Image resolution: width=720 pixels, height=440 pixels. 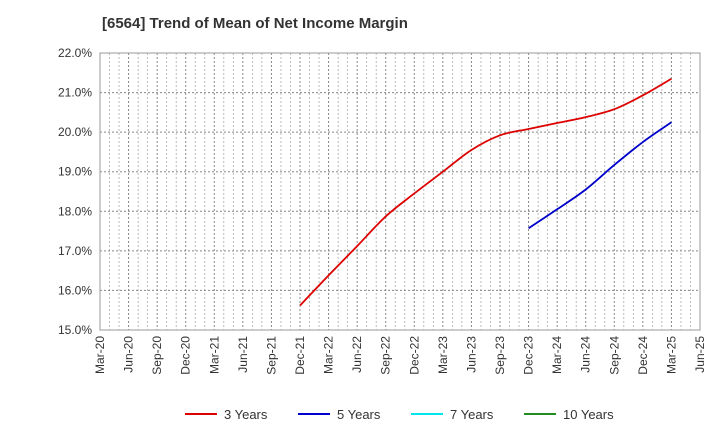 What do you see at coordinates (588, 414) in the screenshot?
I see `legend-label: 10 Years` at bounding box center [588, 414].